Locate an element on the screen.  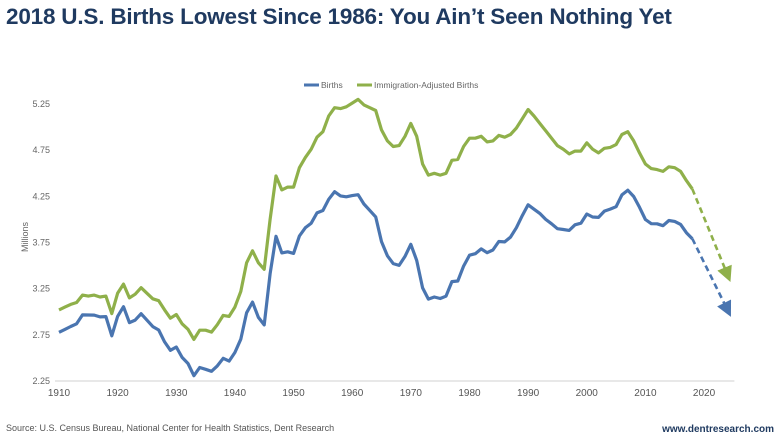
x-tick-label: 1940 is located at coordinates (235, 393).